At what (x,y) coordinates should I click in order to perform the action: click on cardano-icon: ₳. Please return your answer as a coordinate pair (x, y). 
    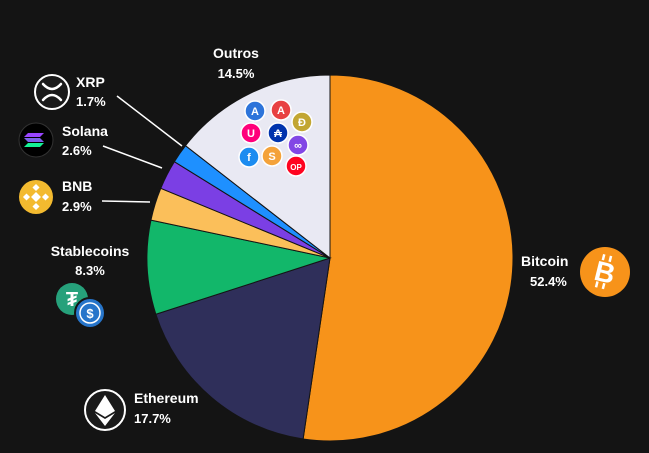
    Looking at the image, I should click on (278, 133).